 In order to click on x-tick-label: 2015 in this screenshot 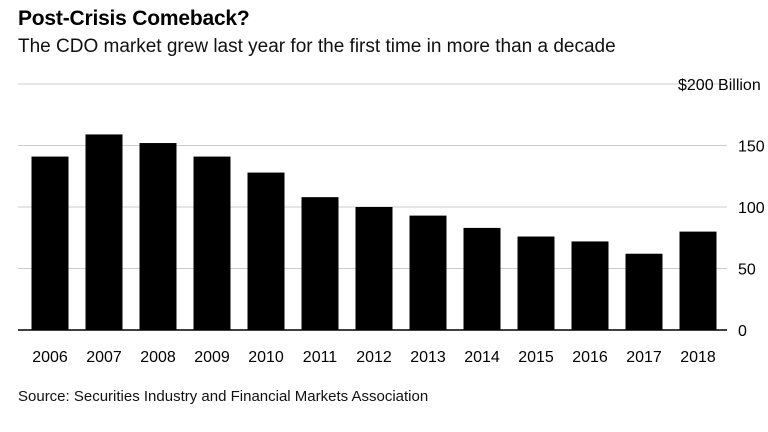, I will do `click(536, 357)`.